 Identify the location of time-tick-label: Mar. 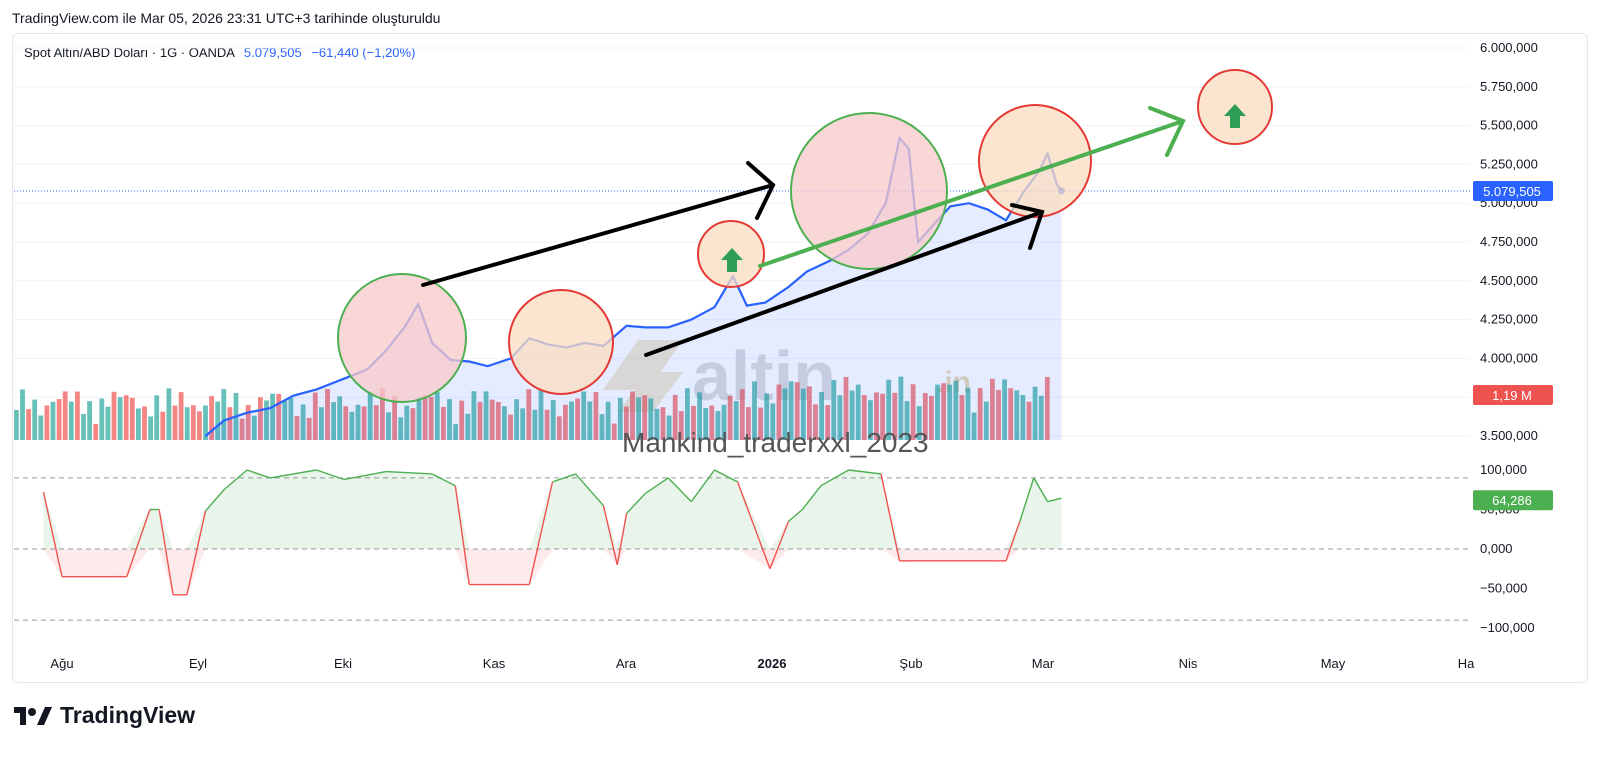
(1043, 663).